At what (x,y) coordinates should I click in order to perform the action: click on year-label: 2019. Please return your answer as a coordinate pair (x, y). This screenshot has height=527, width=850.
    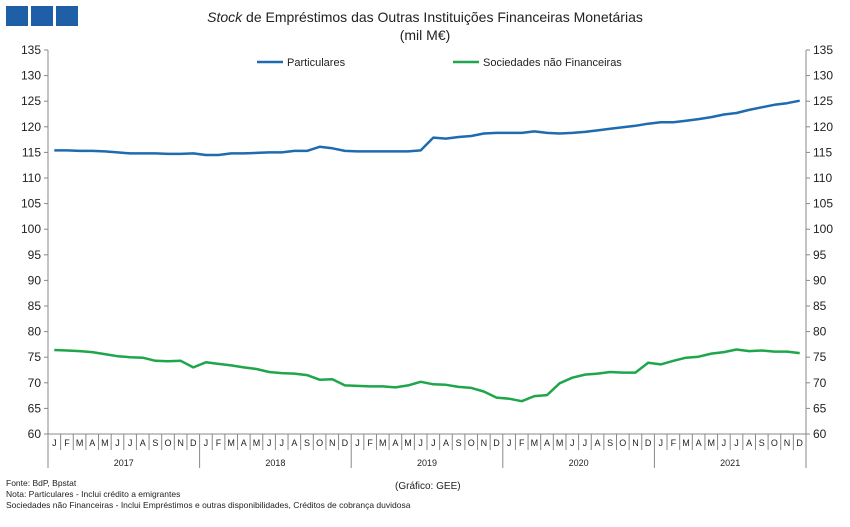
    Looking at the image, I should click on (427, 463).